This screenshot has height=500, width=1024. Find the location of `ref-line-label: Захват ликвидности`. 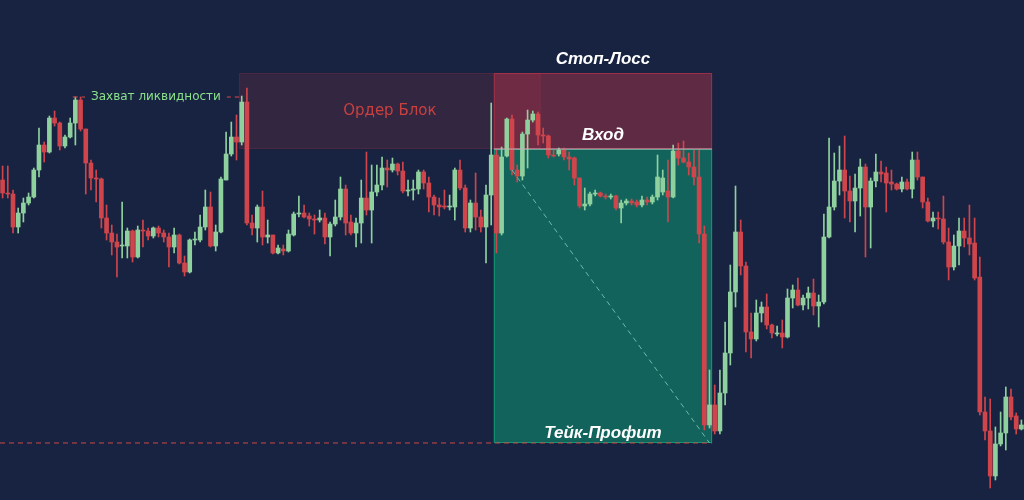

ref-line-label: Захват ликвидности is located at coordinates (156, 96).